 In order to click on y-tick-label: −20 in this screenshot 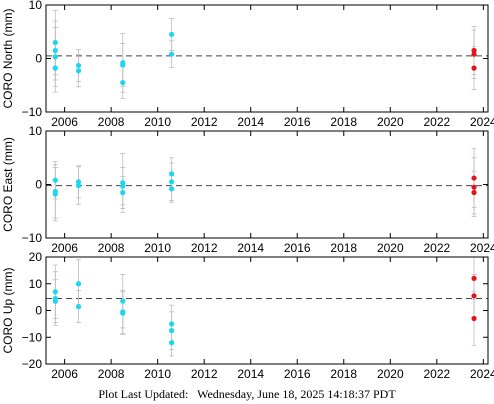, I will do `click(32, 364)`.